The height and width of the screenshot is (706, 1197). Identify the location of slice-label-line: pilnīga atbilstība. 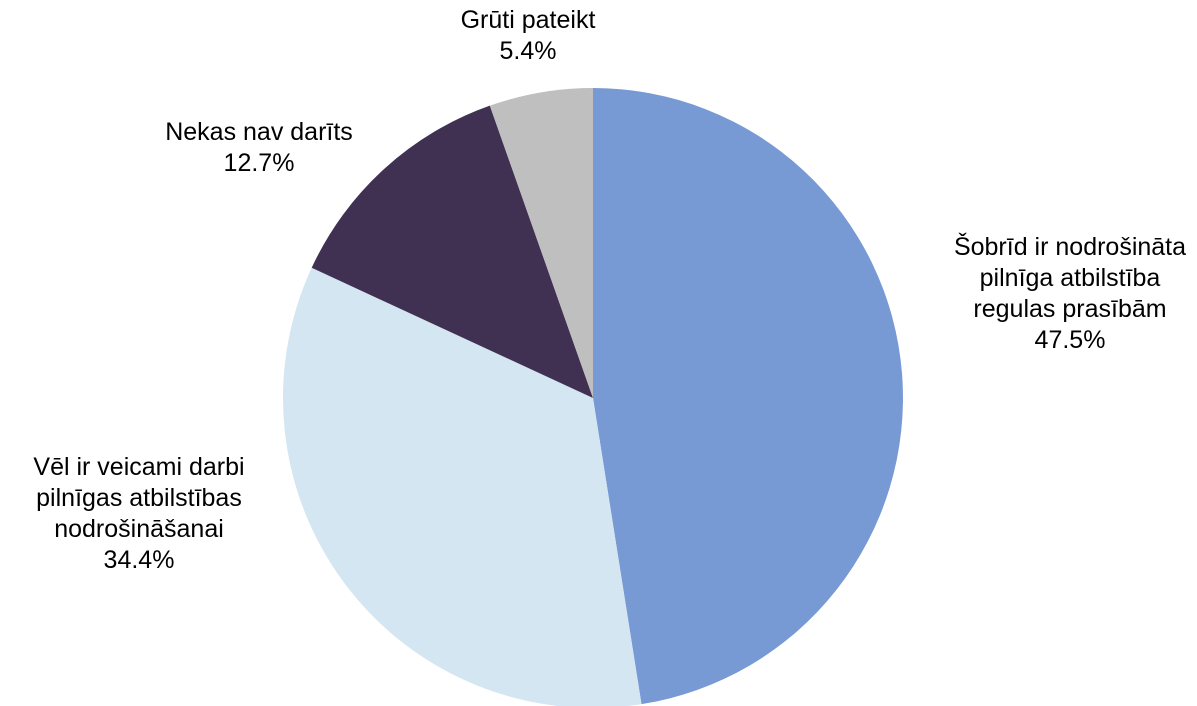
(1070, 278).